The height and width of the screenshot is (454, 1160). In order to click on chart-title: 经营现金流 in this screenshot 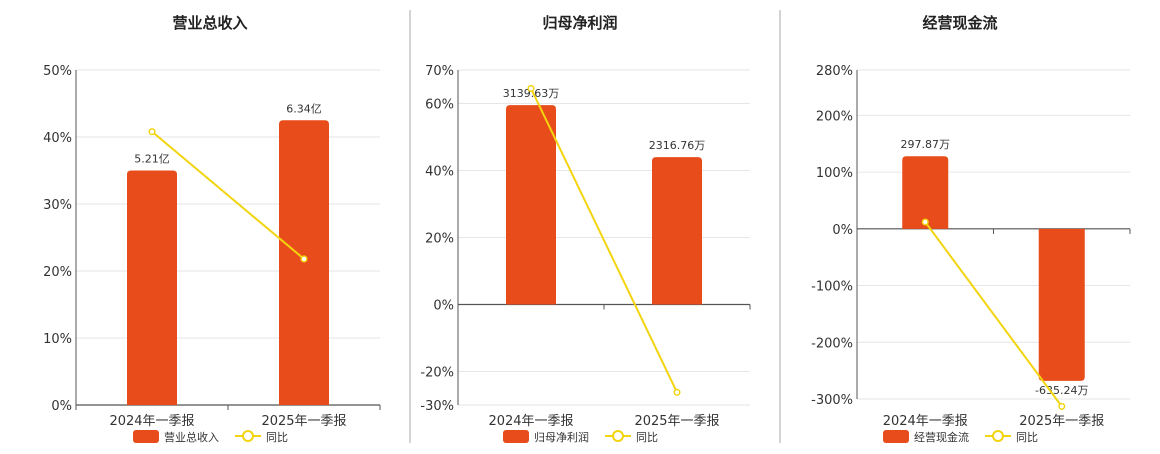, I will do `click(959, 23)`.